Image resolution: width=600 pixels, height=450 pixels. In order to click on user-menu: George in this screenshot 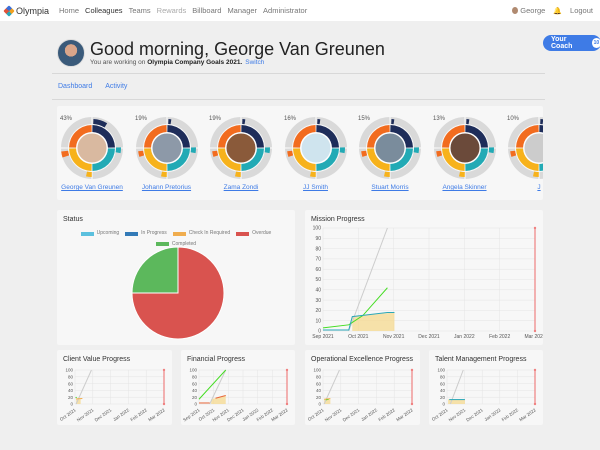, I will do `click(528, 10)`.